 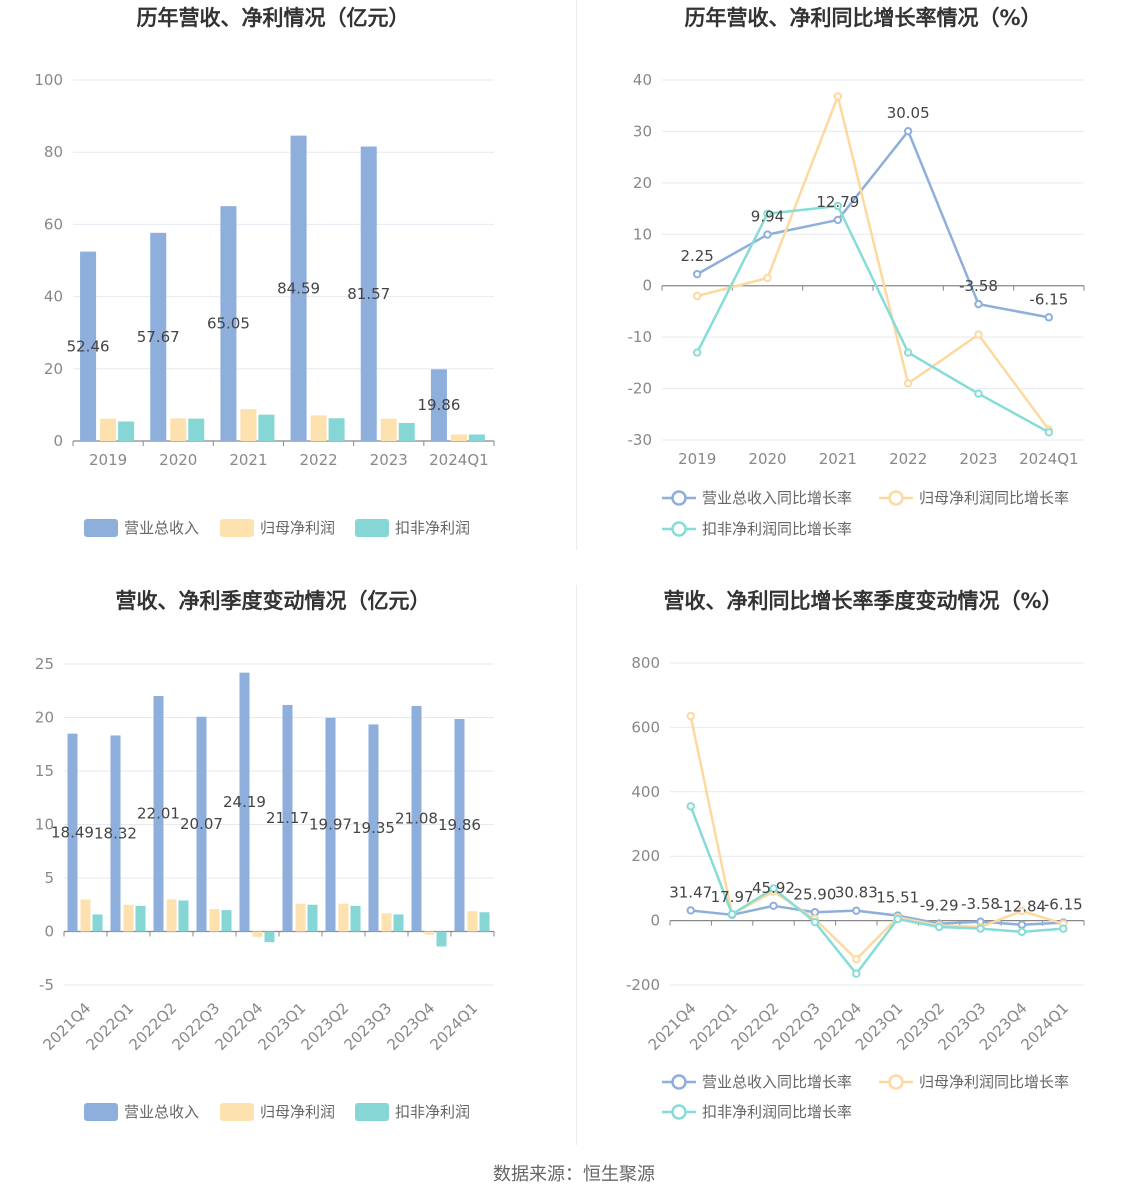 I want to click on point-revenue-2022q4, so click(x=856, y=910).